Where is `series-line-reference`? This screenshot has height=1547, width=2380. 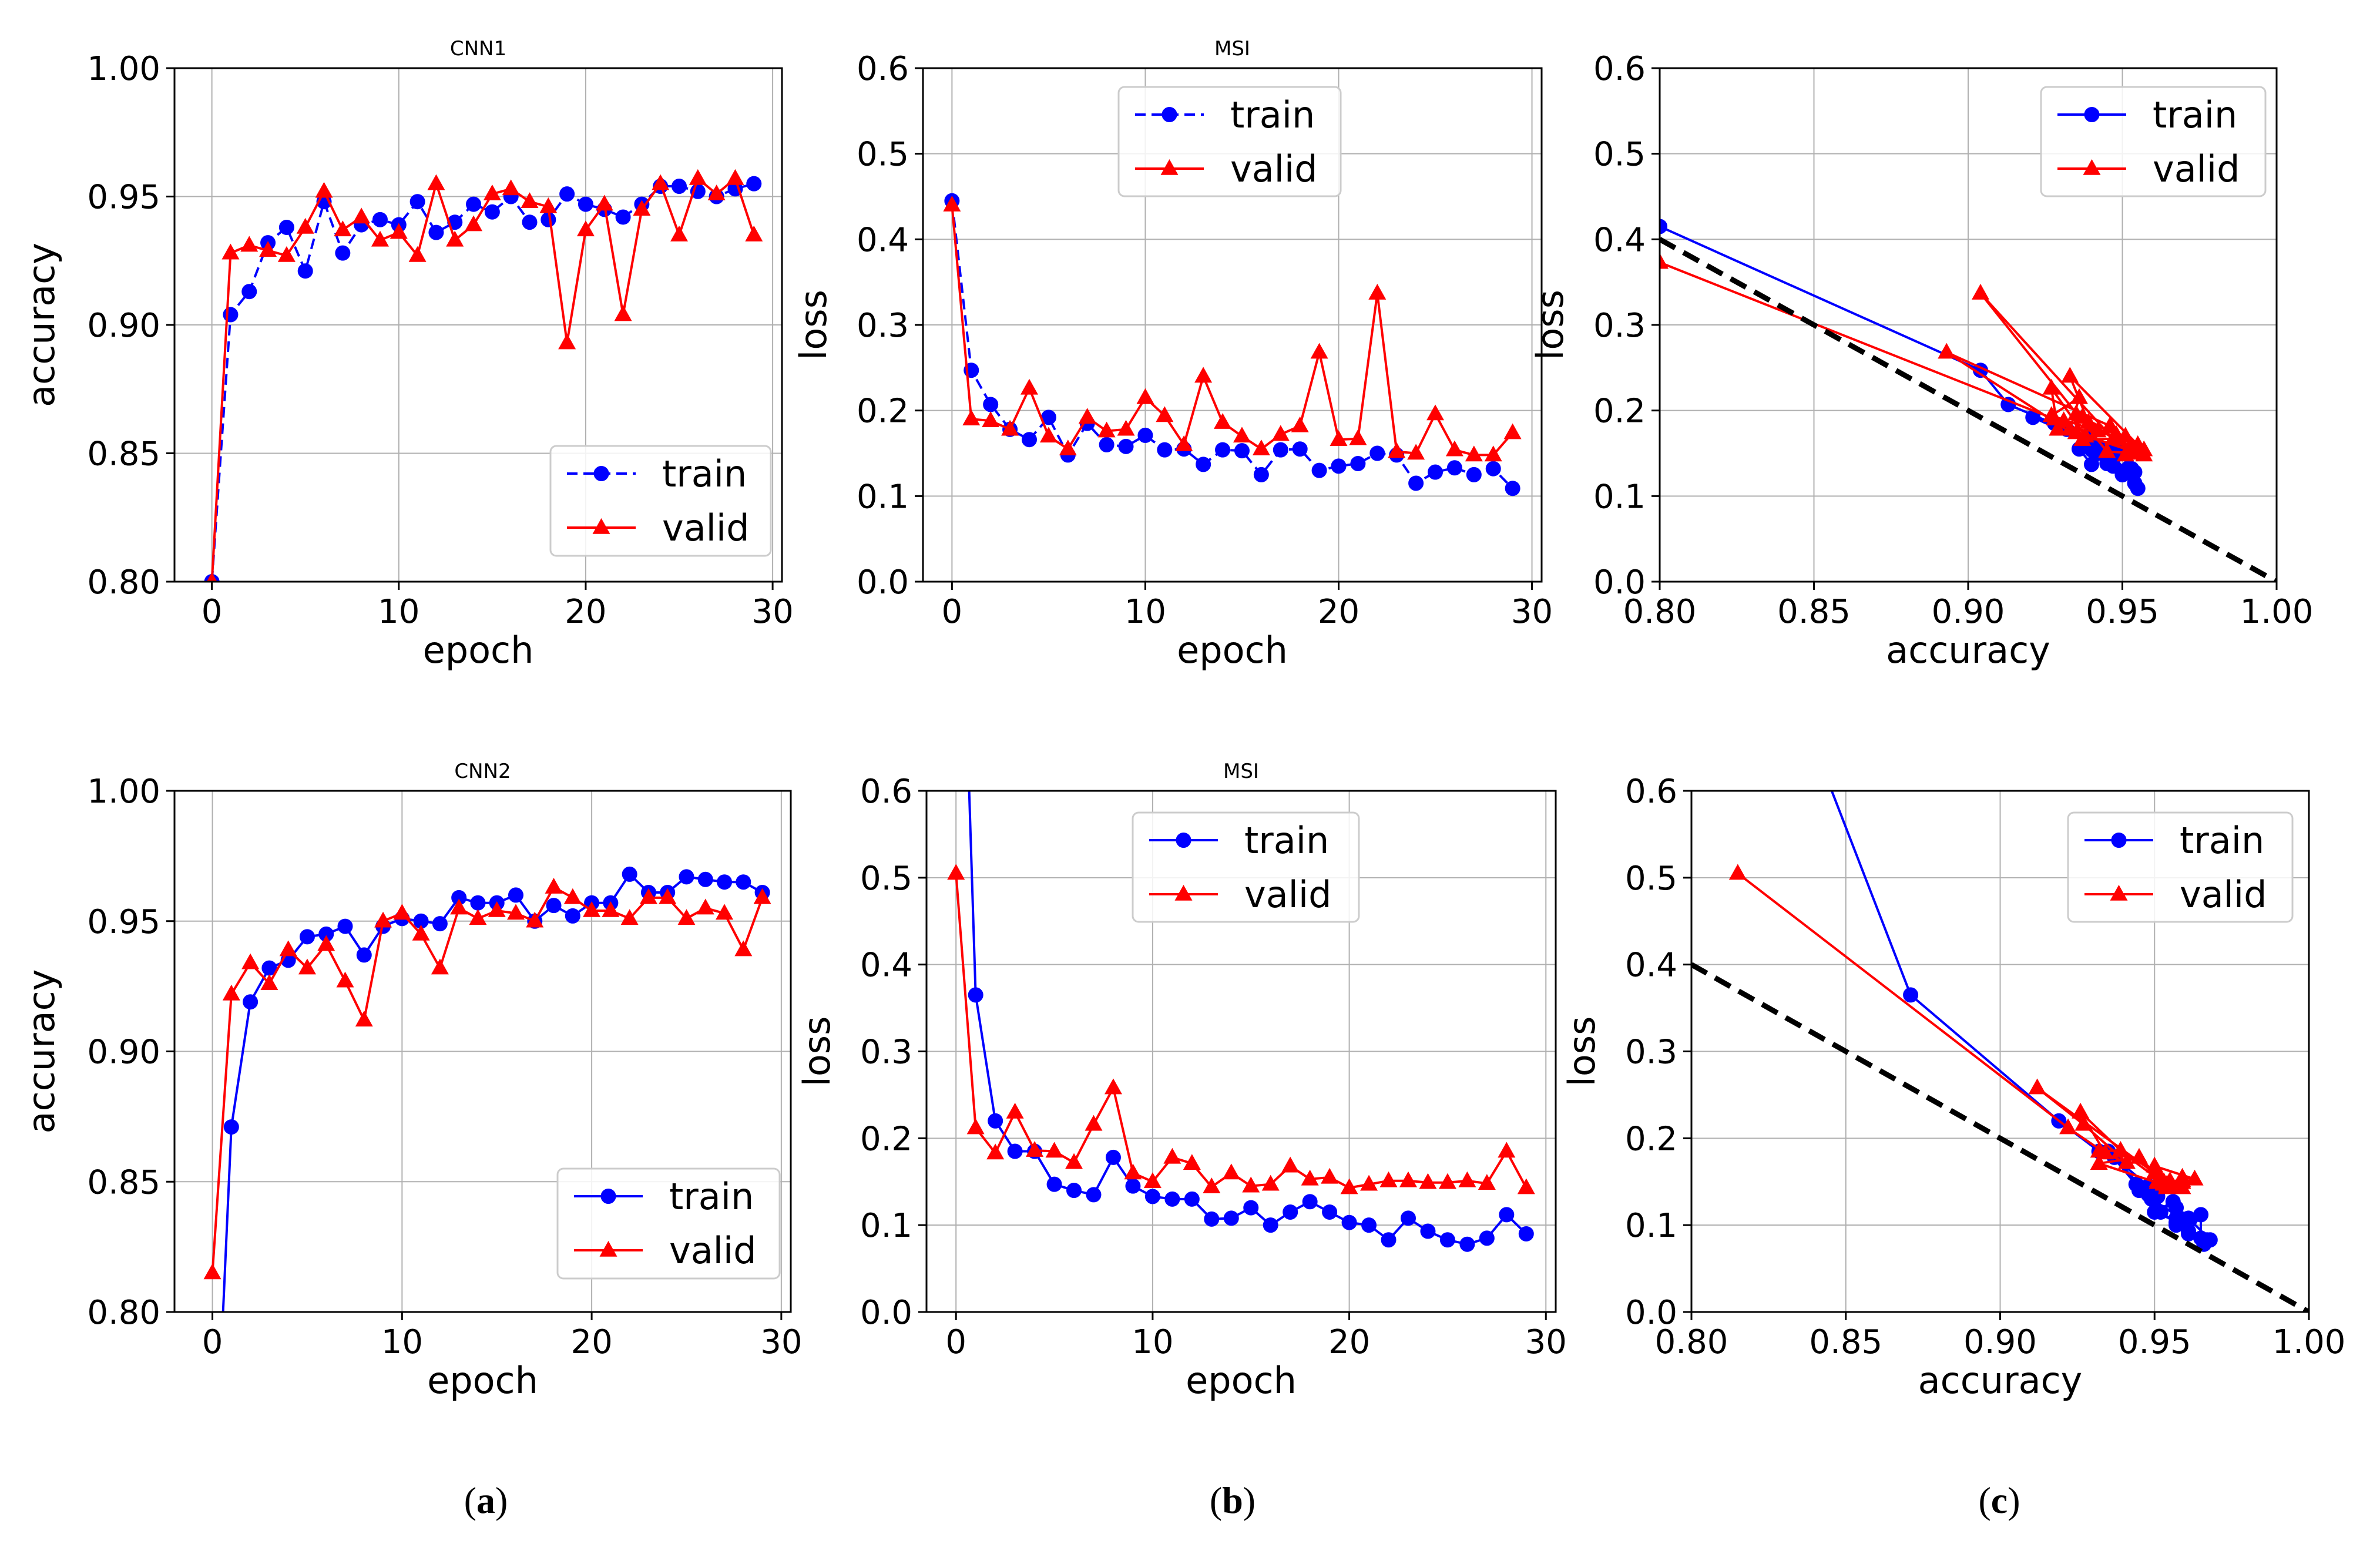 series-line-reference is located at coordinates (1968, 409).